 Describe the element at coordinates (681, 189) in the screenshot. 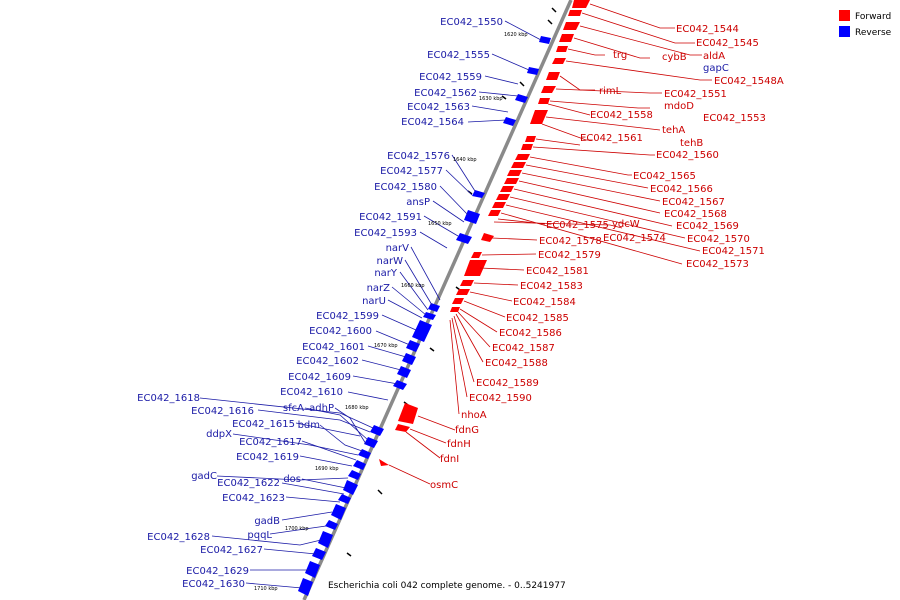

I see `gene-label-forward: EC042_1566` at that location.